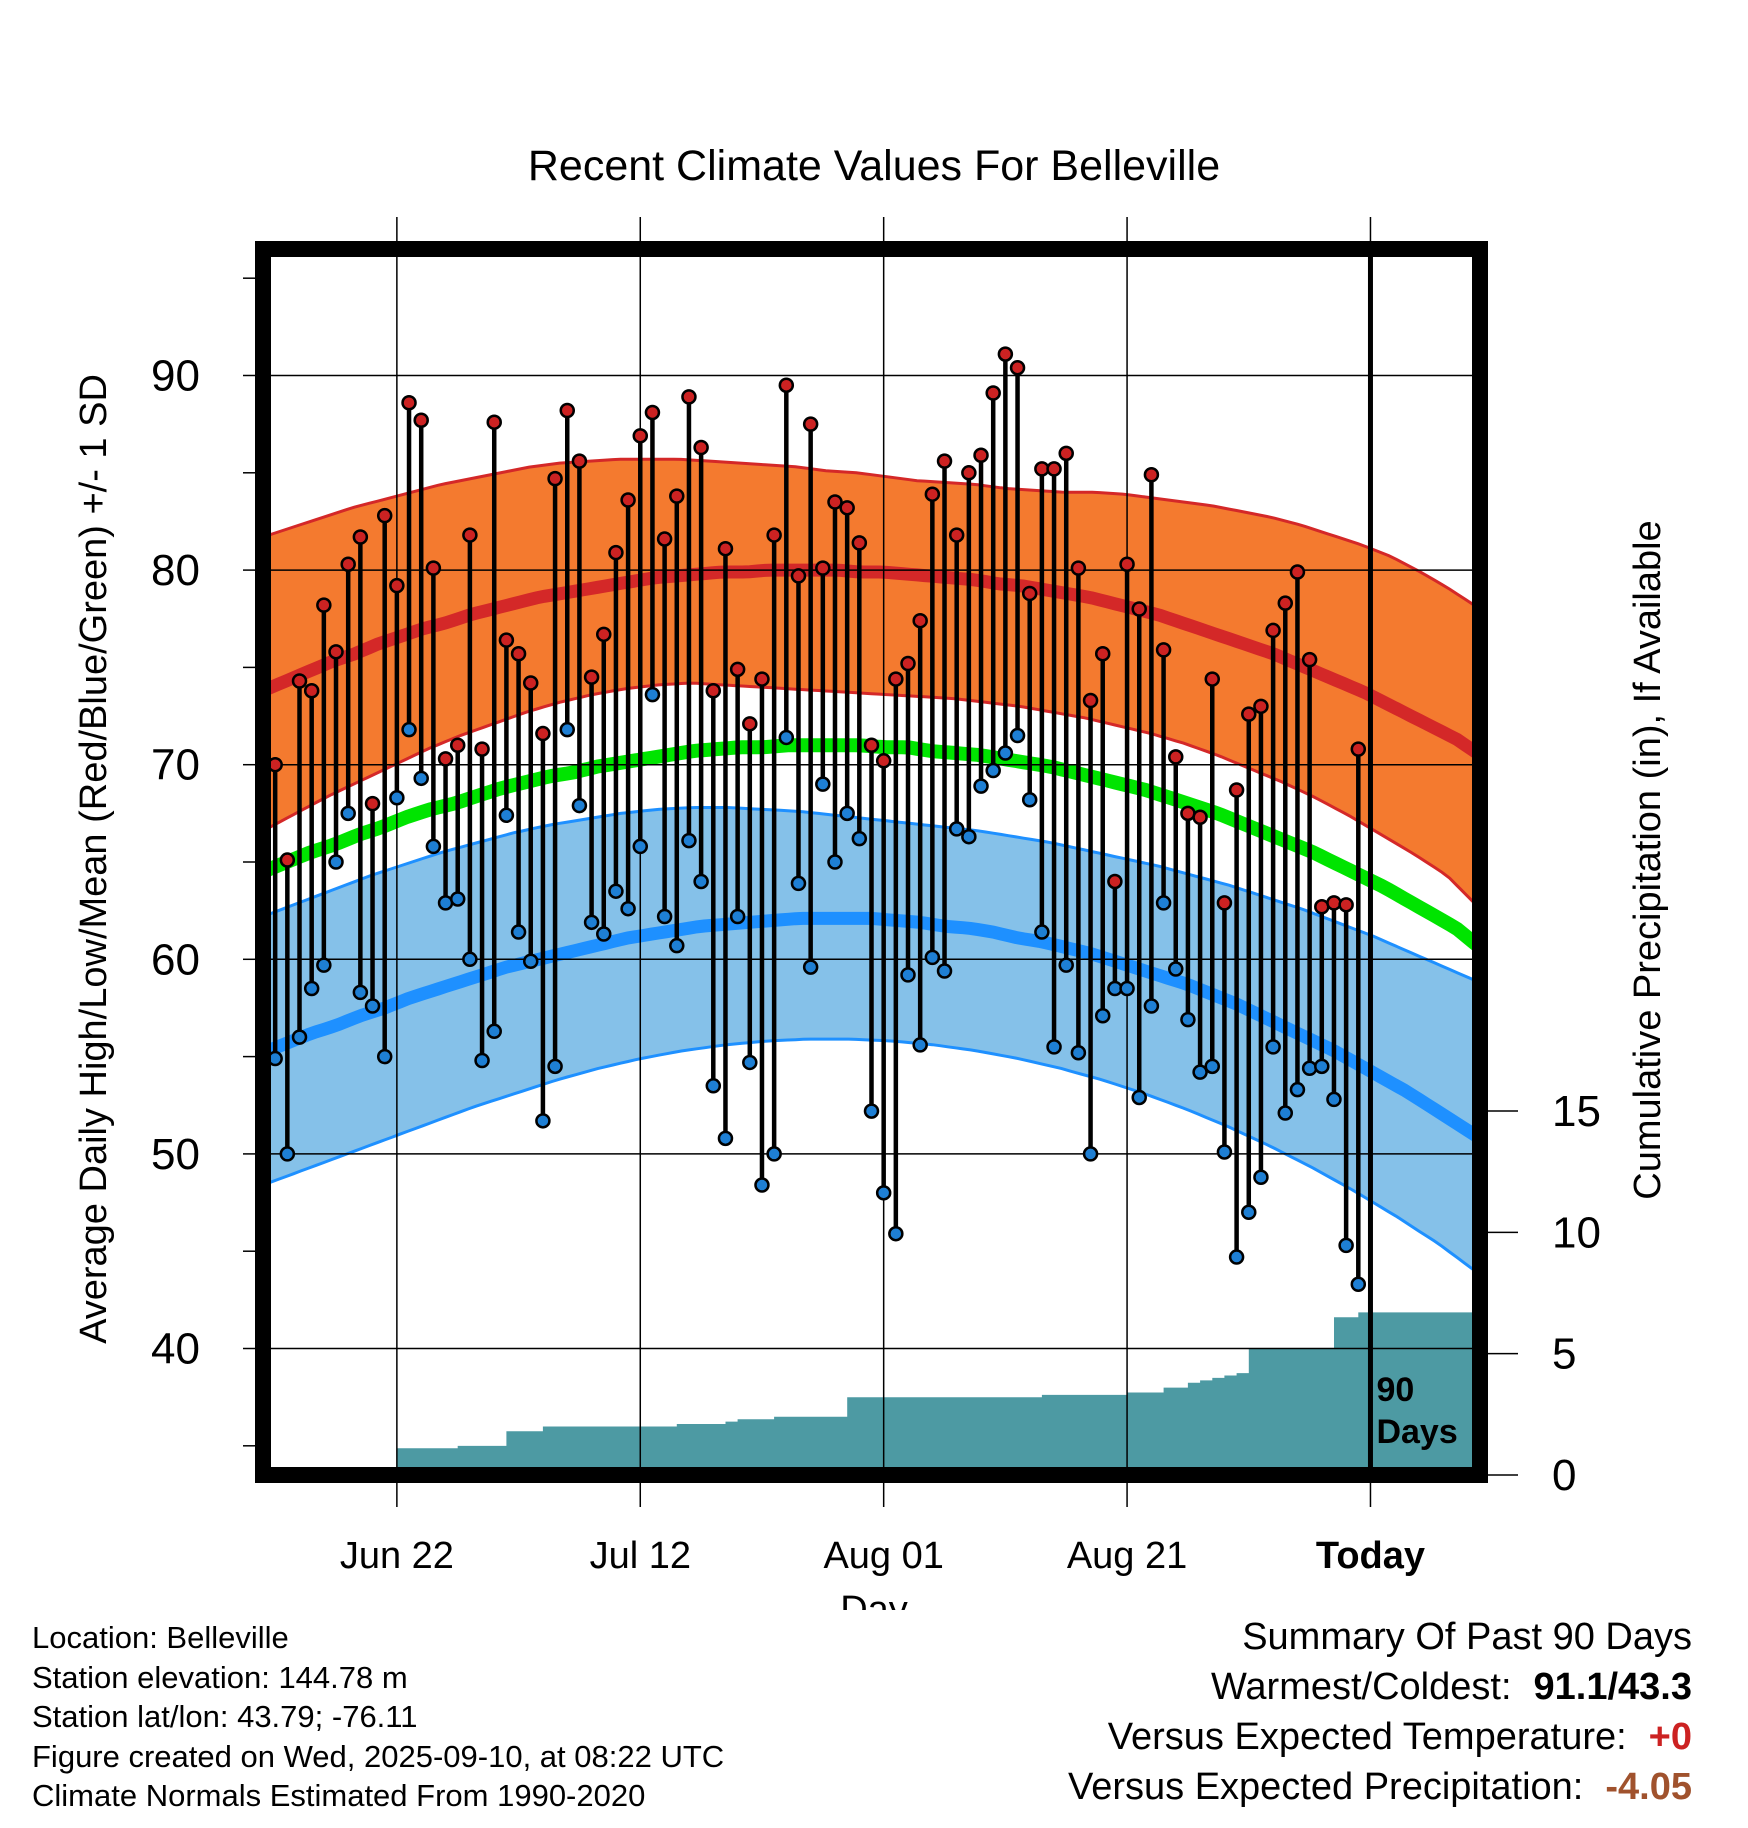  What do you see at coordinates (874, 166) in the screenshot?
I see `chart-title: Recent Climate Values For Belleville` at bounding box center [874, 166].